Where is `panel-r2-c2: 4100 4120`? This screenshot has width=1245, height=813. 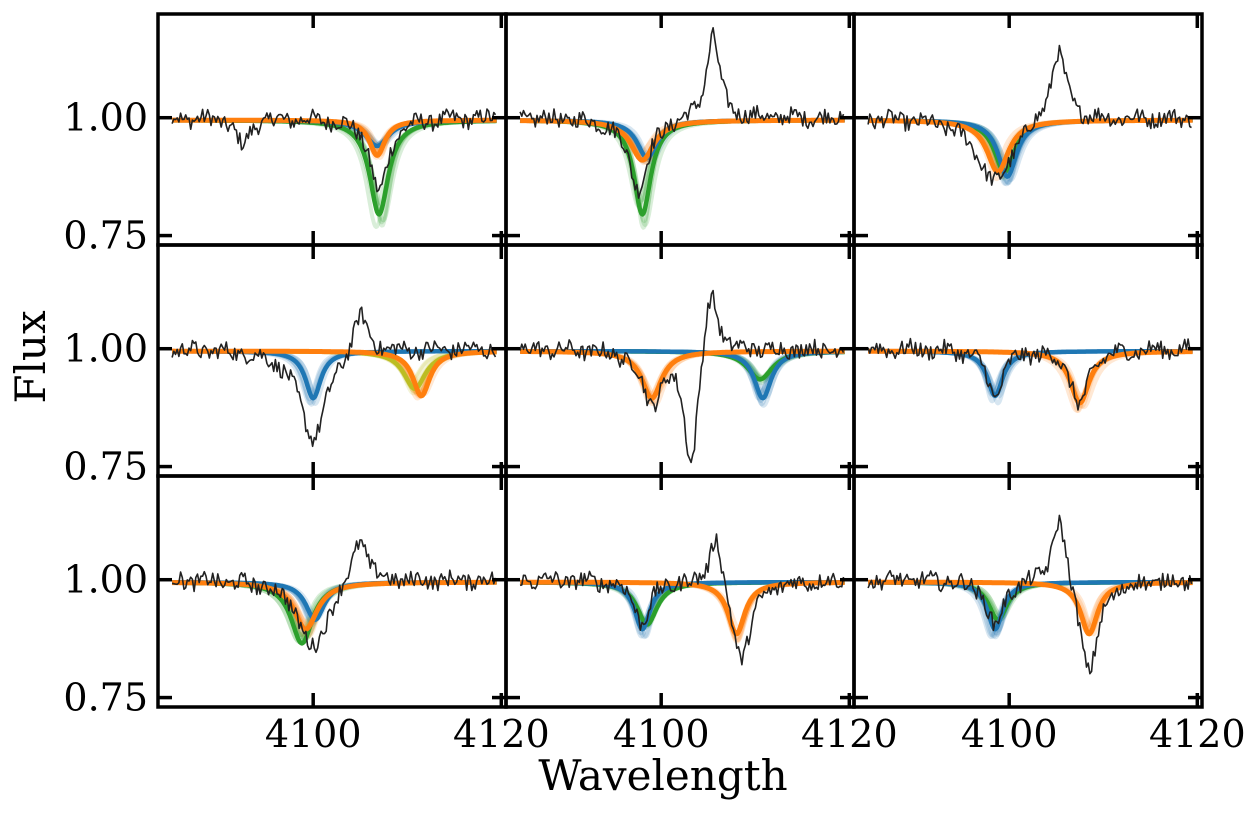 panel-r2-c2: 4100 4120 is located at coordinates (1048, 615).